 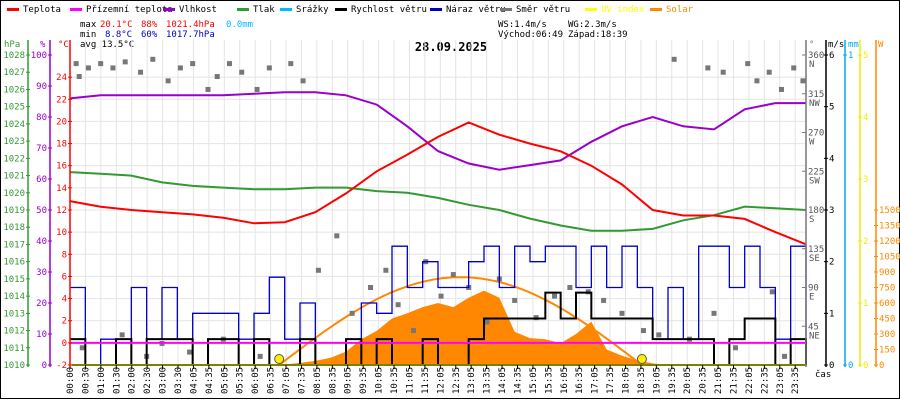 I want to click on x-tick-label: 16:35, so click(x=580, y=380).